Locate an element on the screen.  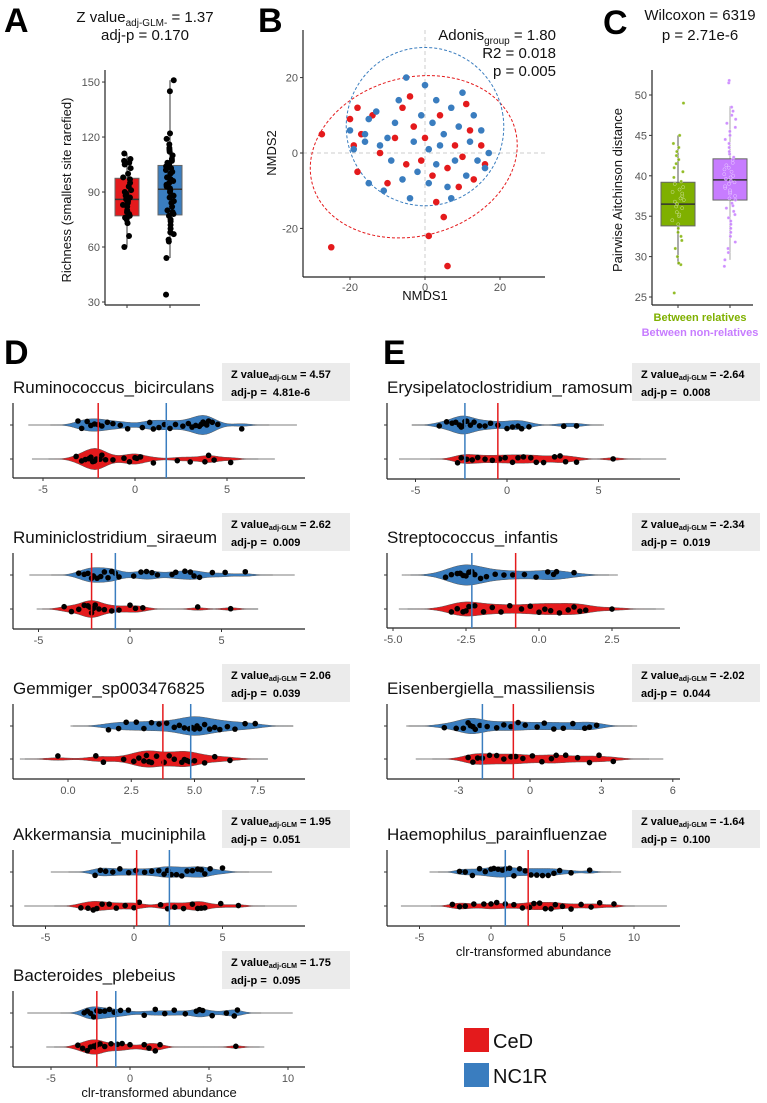
y-tick-label: 25 is located at coordinates (641, 298).